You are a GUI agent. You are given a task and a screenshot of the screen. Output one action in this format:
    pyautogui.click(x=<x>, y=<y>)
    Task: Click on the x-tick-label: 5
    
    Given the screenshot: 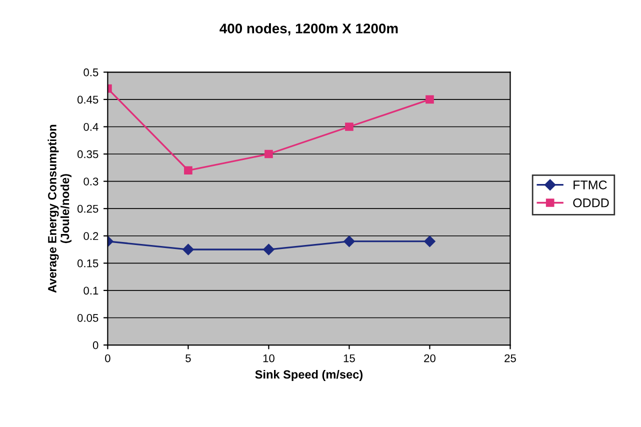 What is the action you would take?
    pyautogui.click(x=188, y=358)
    